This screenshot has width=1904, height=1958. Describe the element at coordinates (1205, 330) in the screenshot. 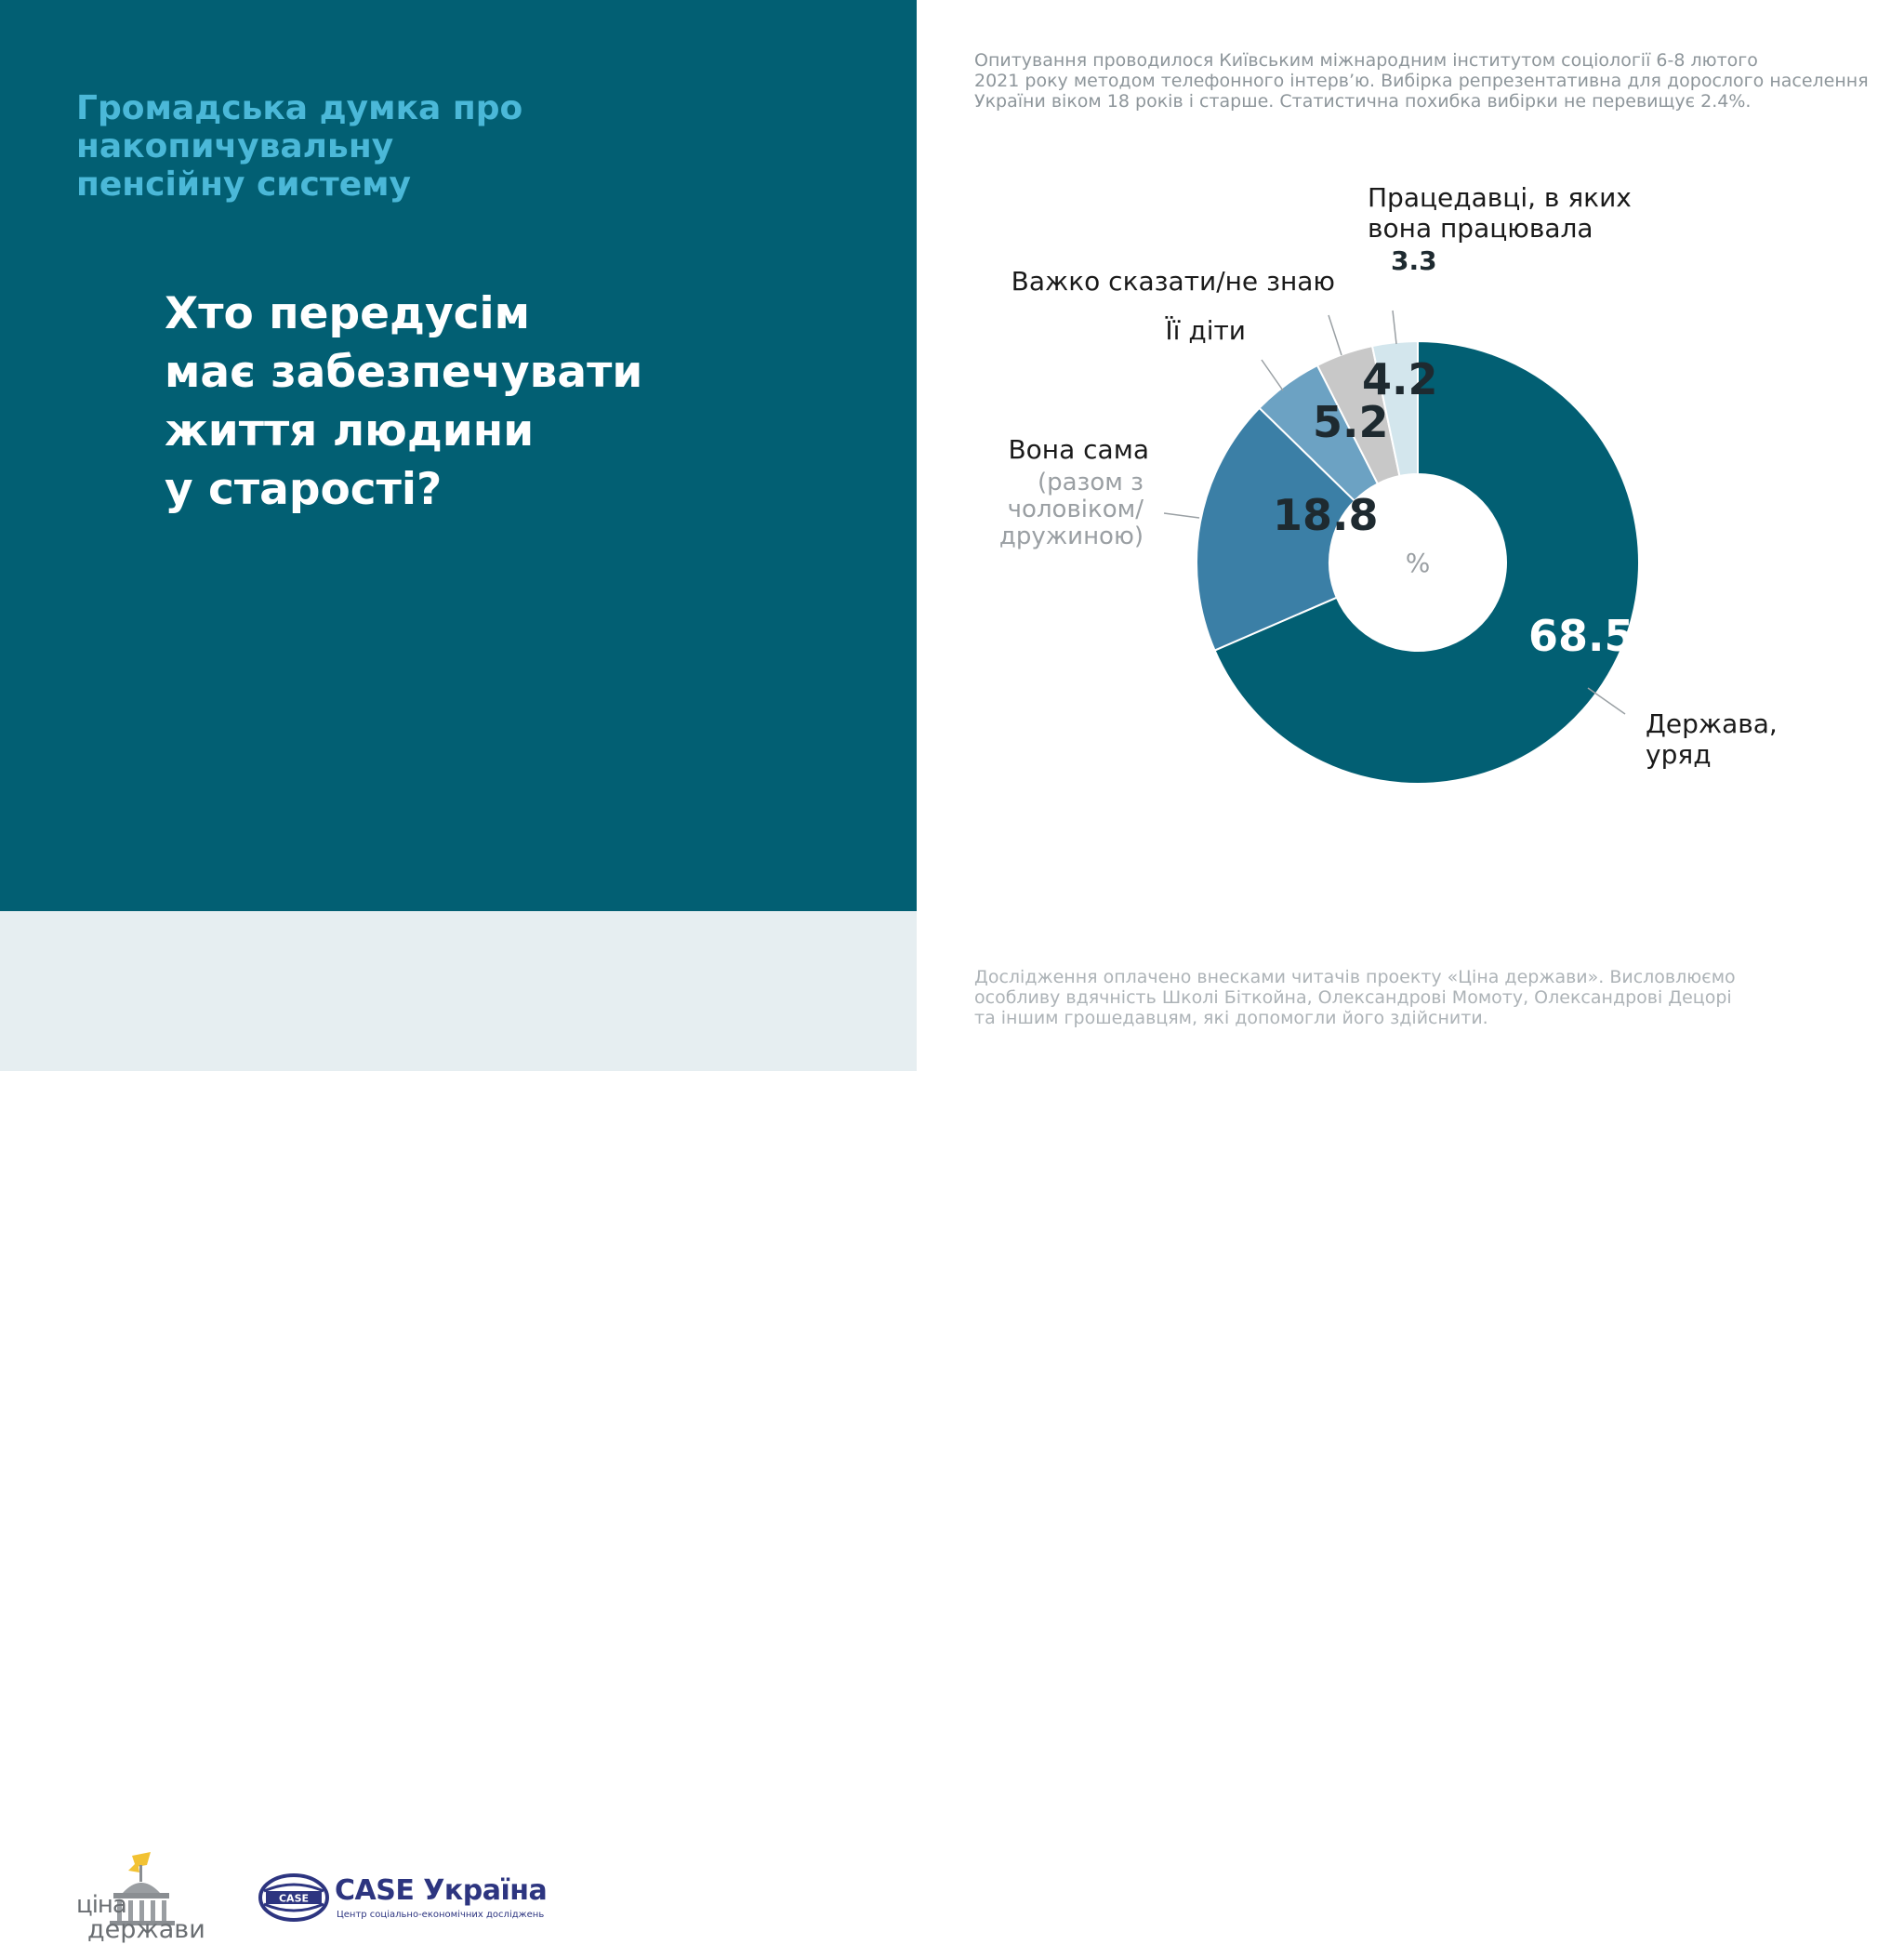

I see `slice-label: Її діти` at that location.